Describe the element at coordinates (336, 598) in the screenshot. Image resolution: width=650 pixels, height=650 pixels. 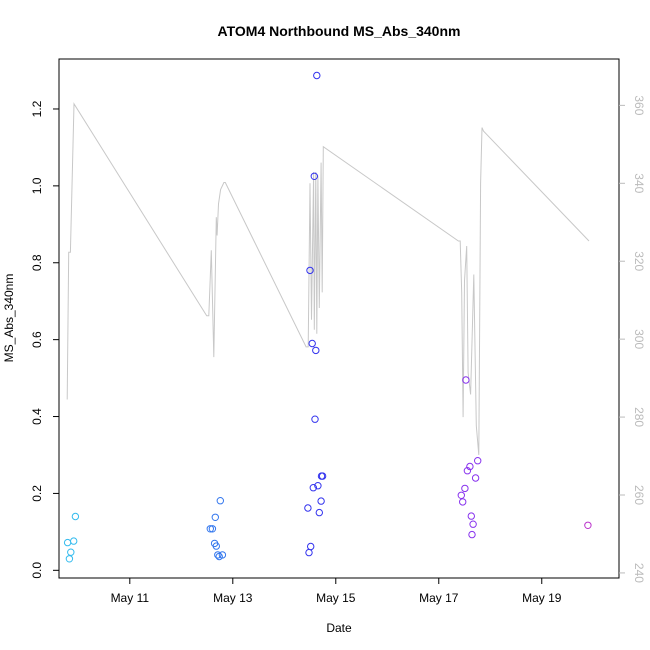
I see `x-tick-label: May 15` at that location.